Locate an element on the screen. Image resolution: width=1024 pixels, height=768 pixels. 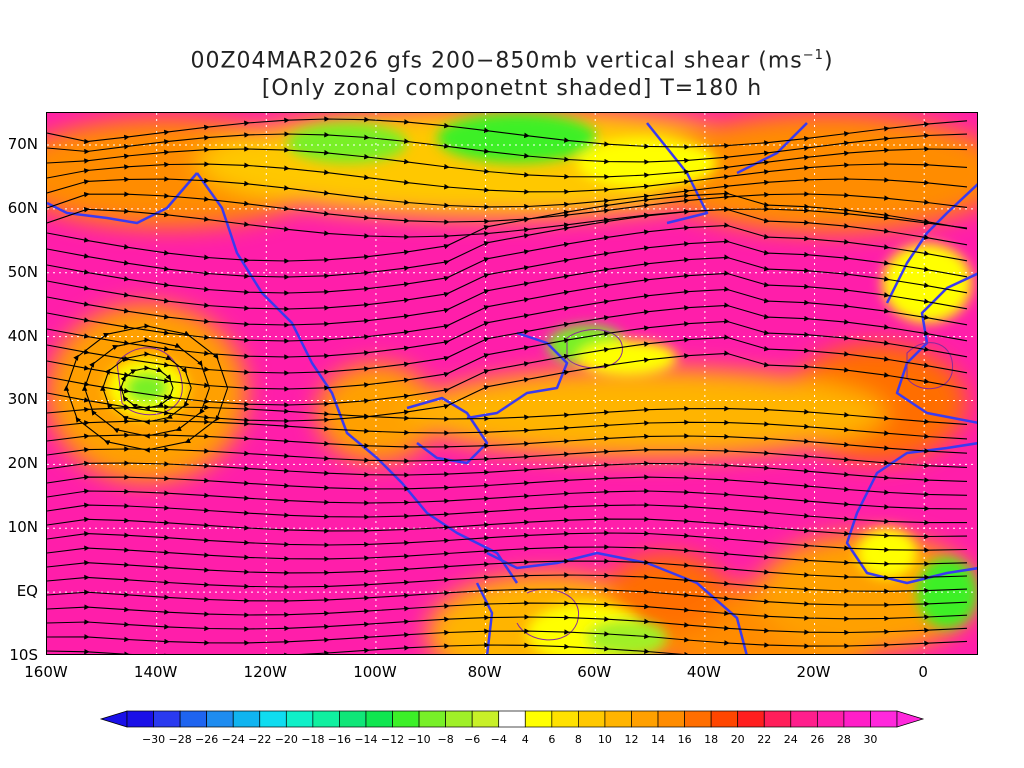
title-text-end: ) is located at coordinates (828, 61).